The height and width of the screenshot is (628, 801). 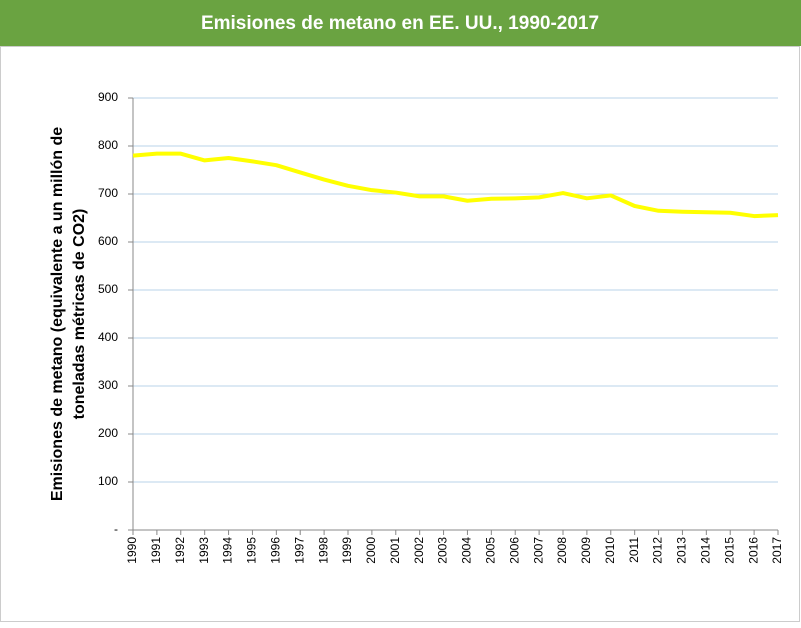 I want to click on x-tick-label: 1998, so click(x=323, y=550).